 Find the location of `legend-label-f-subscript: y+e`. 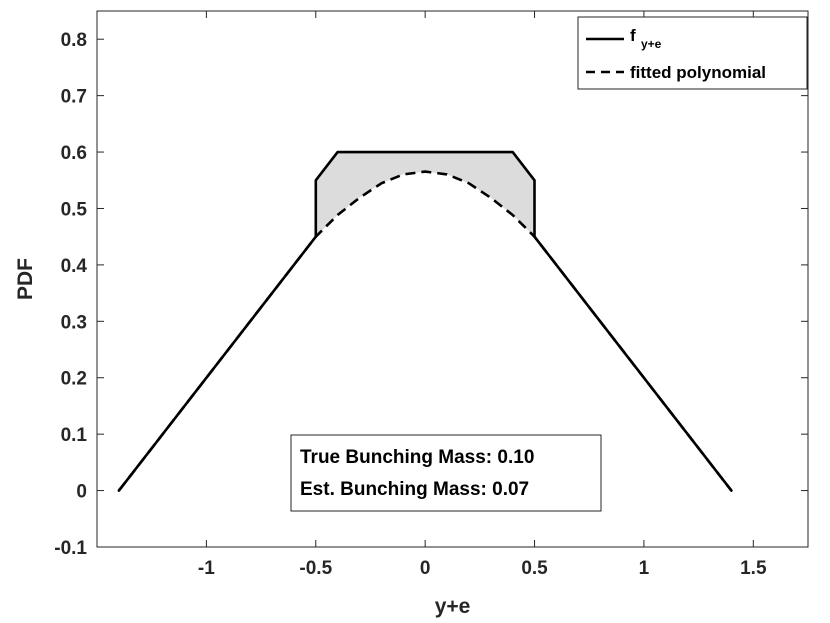

legend-label-f-subscript: y+e is located at coordinates (651, 44).